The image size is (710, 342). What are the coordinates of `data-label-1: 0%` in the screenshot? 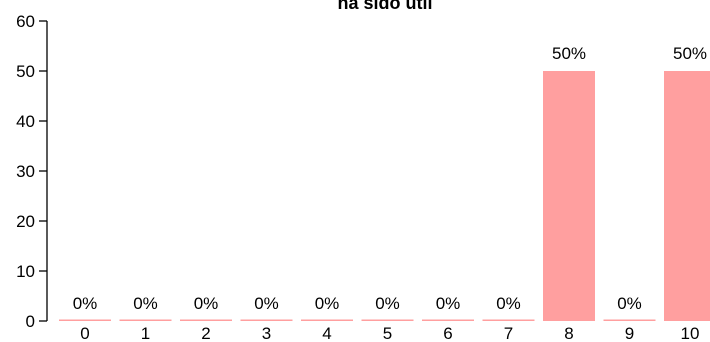 It's located at (145, 303).